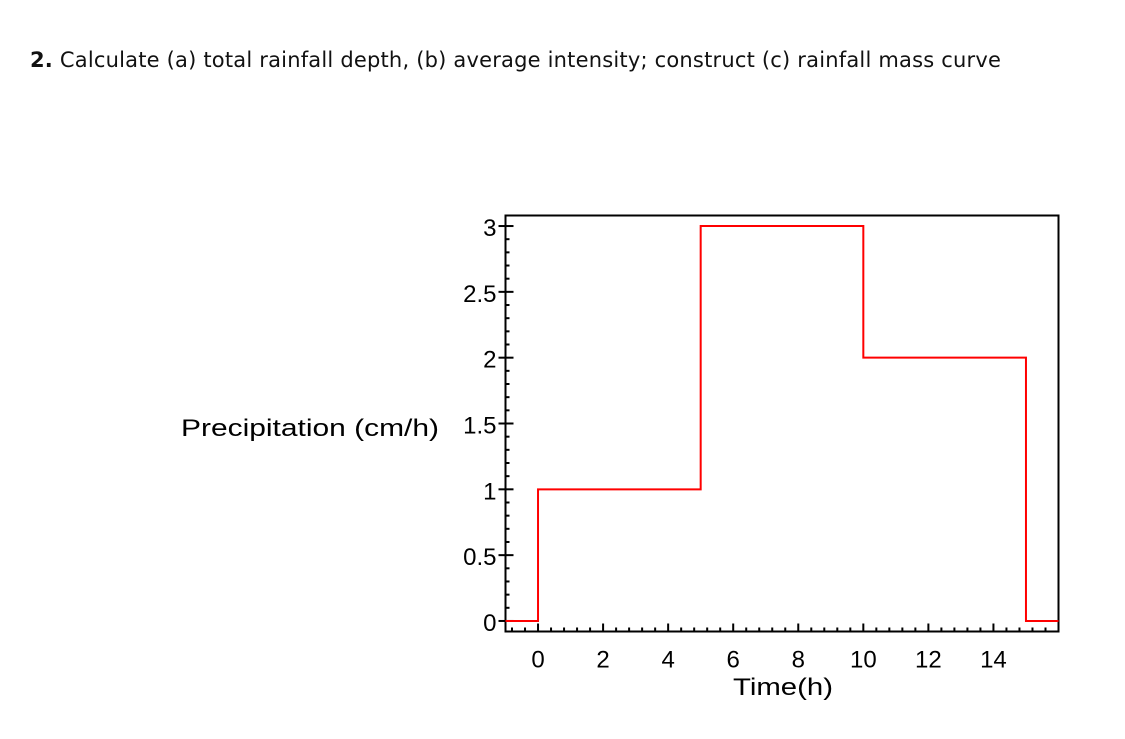  What do you see at coordinates (310, 428) in the screenshot?
I see `y-axis-label: Precipitation (cm/h)` at bounding box center [310, 428].